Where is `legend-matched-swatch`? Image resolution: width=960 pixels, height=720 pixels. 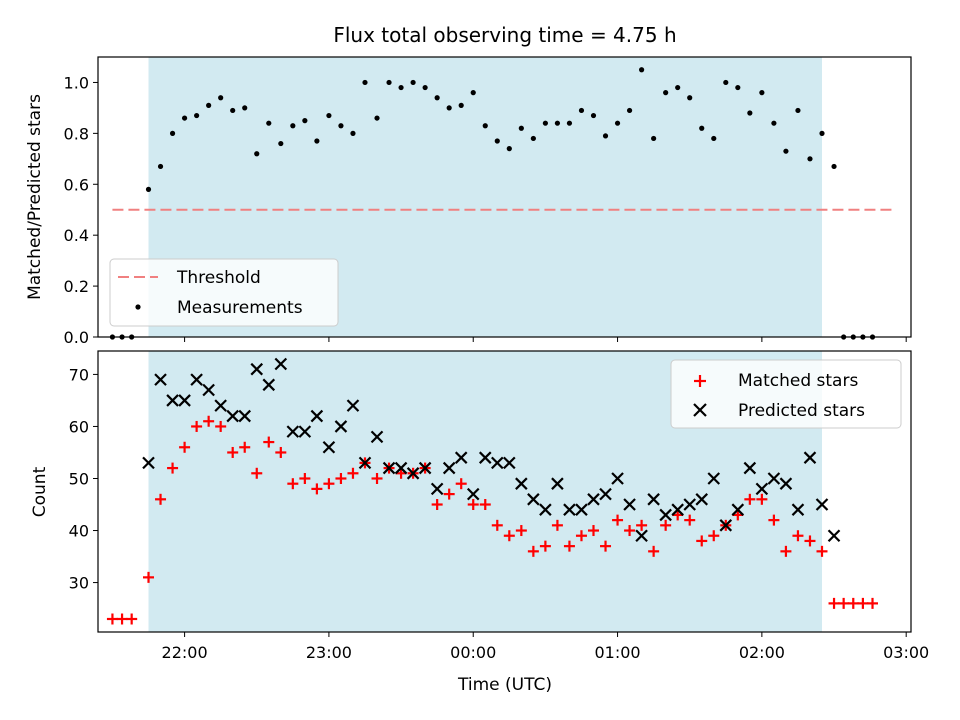
legend-matched-swatch is located at coordinates (700, 381).